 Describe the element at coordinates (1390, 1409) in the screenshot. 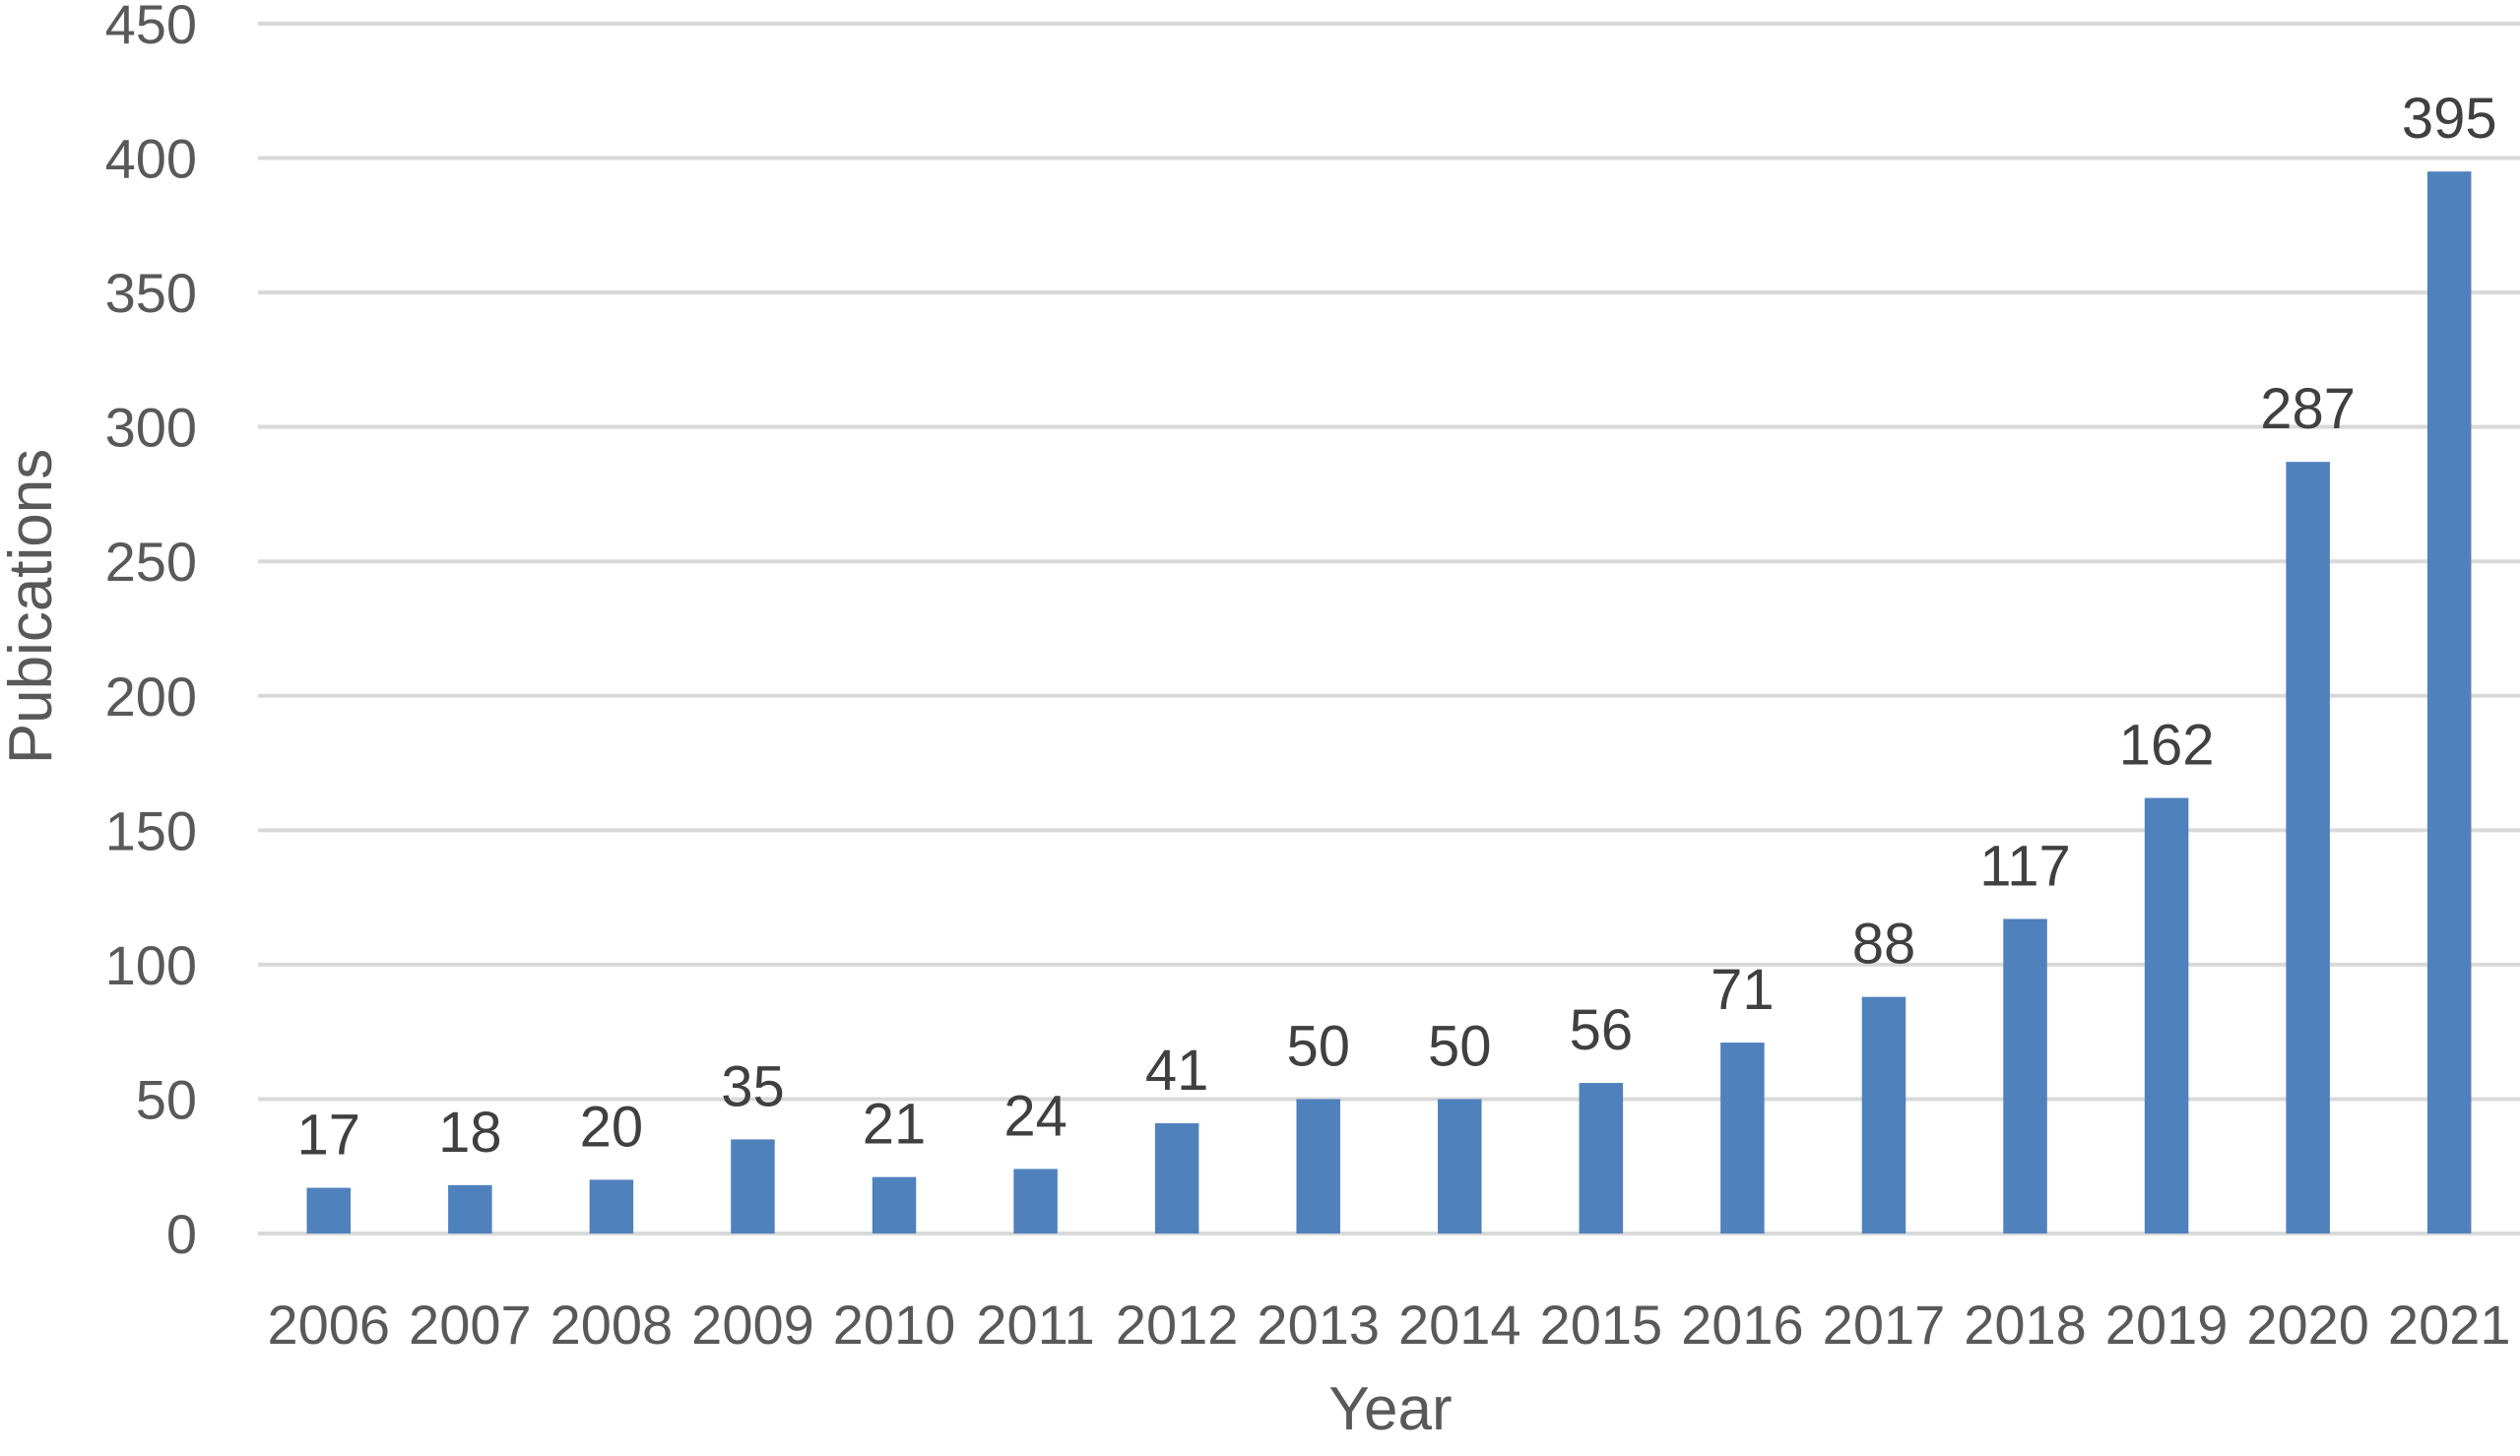

I see `x-axis-title: Year` at that location.